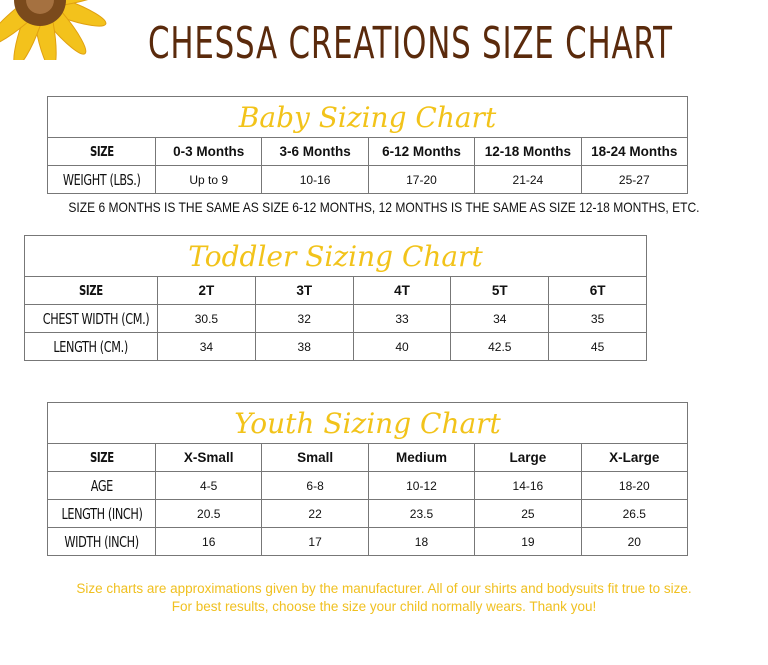 The width and height of the screenshot is (768, 665). I want to click on row-label-text: WEIGHT (LBS.), so click(101, 179).